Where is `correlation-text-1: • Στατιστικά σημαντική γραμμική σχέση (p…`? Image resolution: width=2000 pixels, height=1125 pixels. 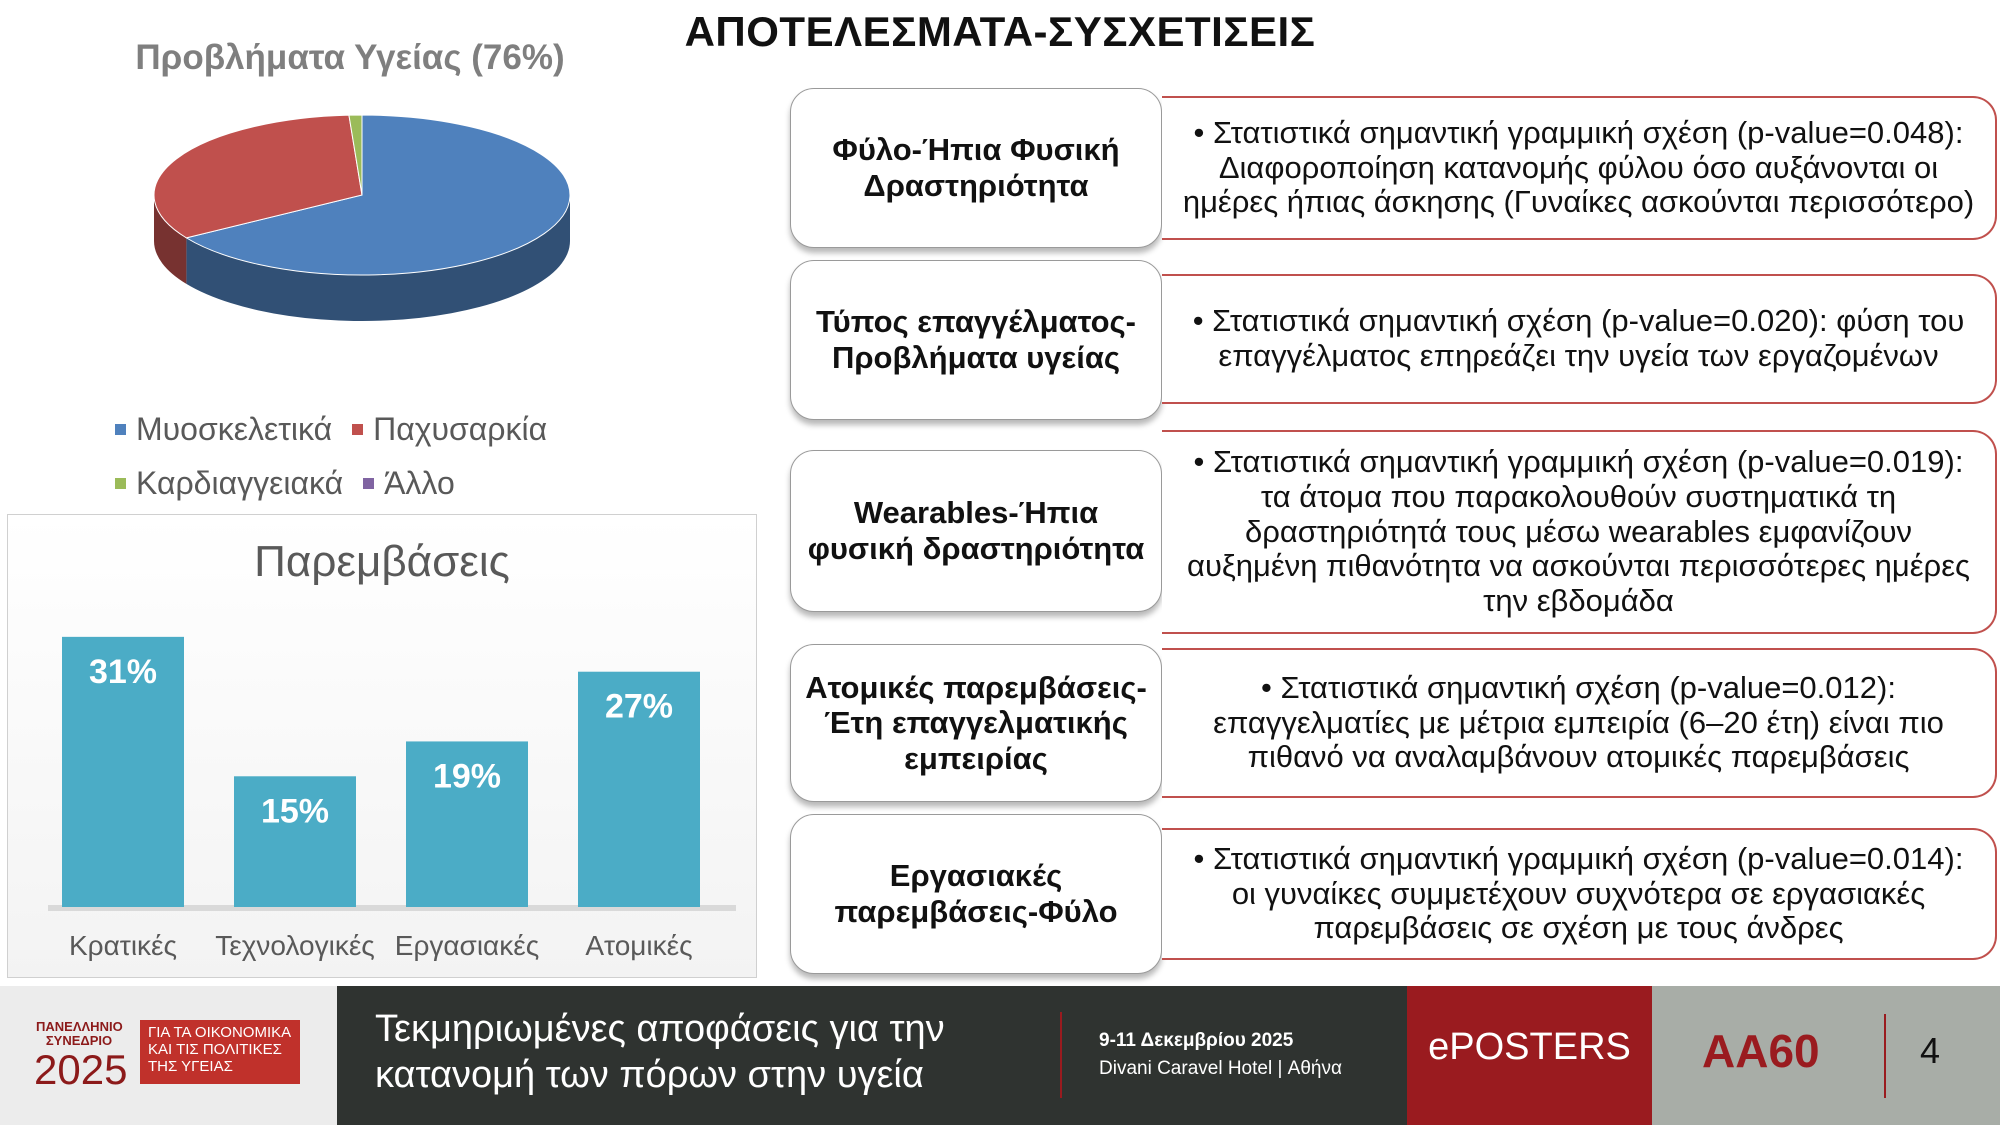
correlation-text-1: • Στατιστικά σημαντική γραμμική σχέση (p… is located at coordinates (1579, 168).